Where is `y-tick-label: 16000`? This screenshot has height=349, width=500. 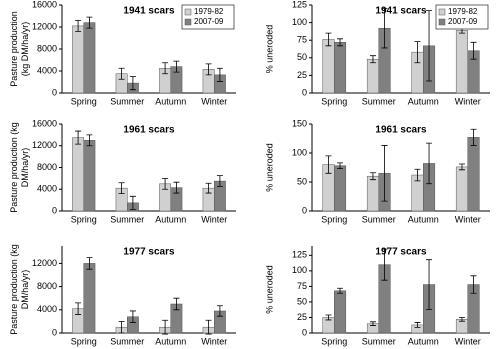
y-tick-label: 16000 is located at coordinates (44, 4).